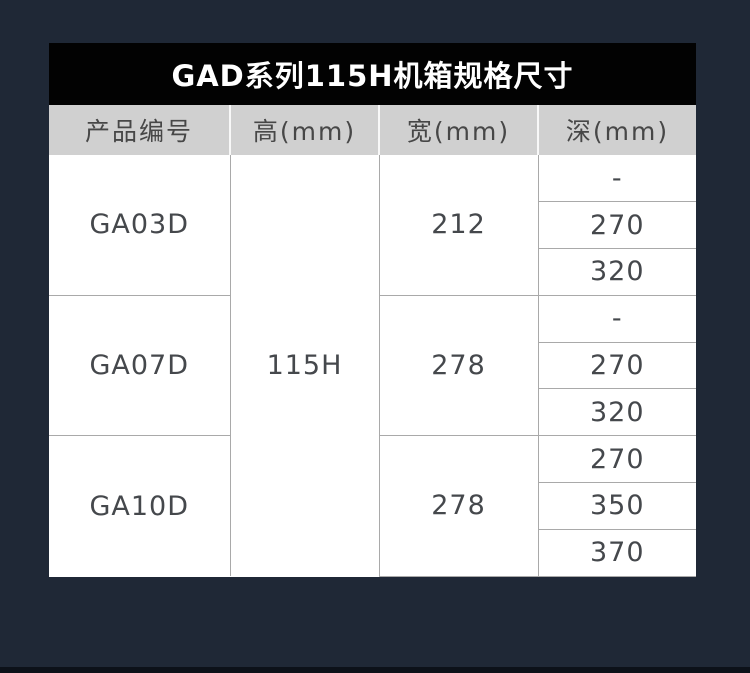 The image size is (750, 673). Describe the element at coordinates (459, 366) in the screenshot. I see `width-cell-ga07d: 278` at that location.